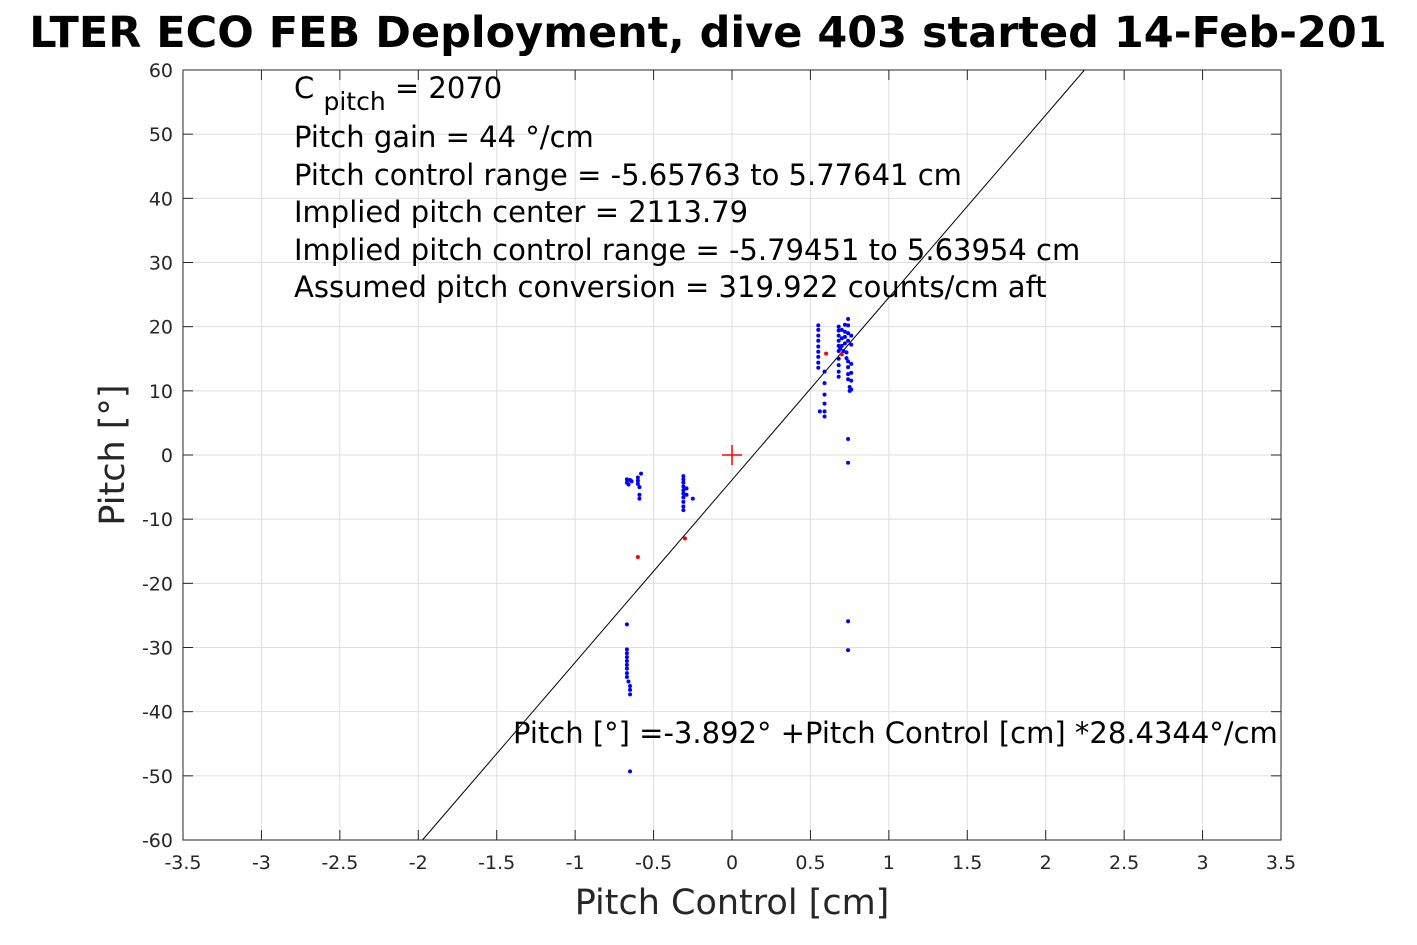 The image size is (1417, 945). What do you see at coordinates (732, 903) in the screenshot?
I see `x-axis-label: Pitch Control [cm]` at bounding box center [732, 903].